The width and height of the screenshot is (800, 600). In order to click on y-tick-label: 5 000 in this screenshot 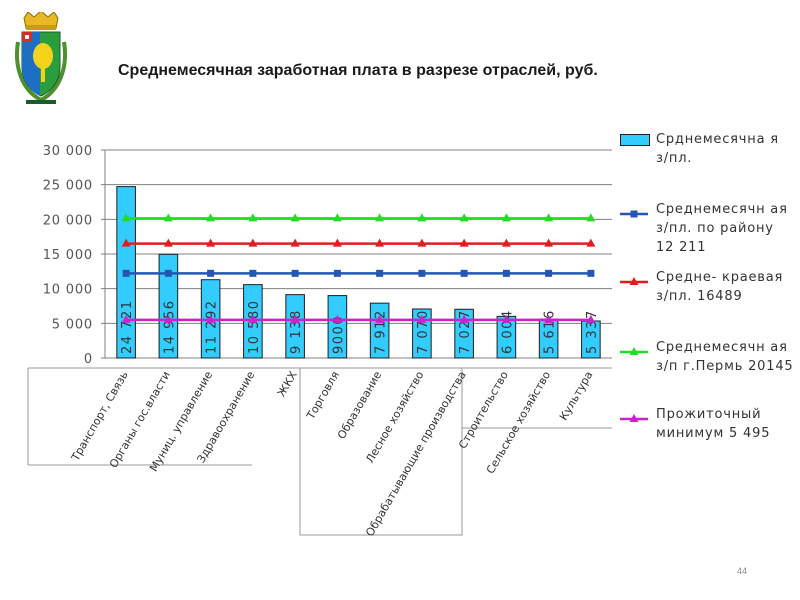, I will do `click(72, 324)`.